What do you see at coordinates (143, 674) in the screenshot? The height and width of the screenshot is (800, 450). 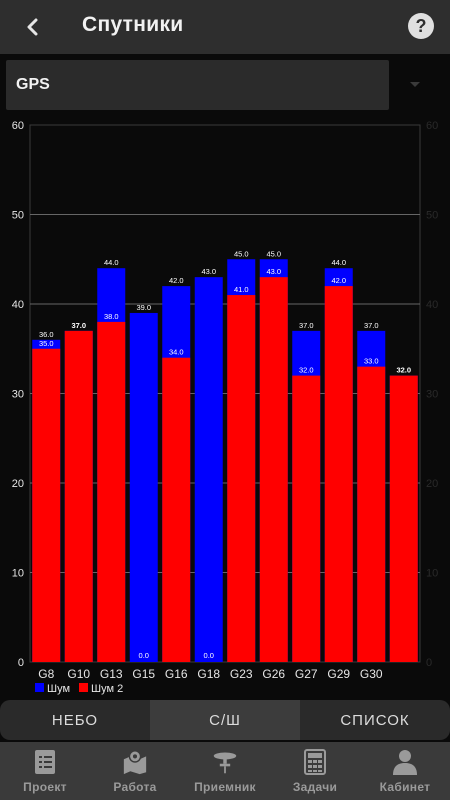 I see `x-tick-label: G15` at bounding box center [143, 674].